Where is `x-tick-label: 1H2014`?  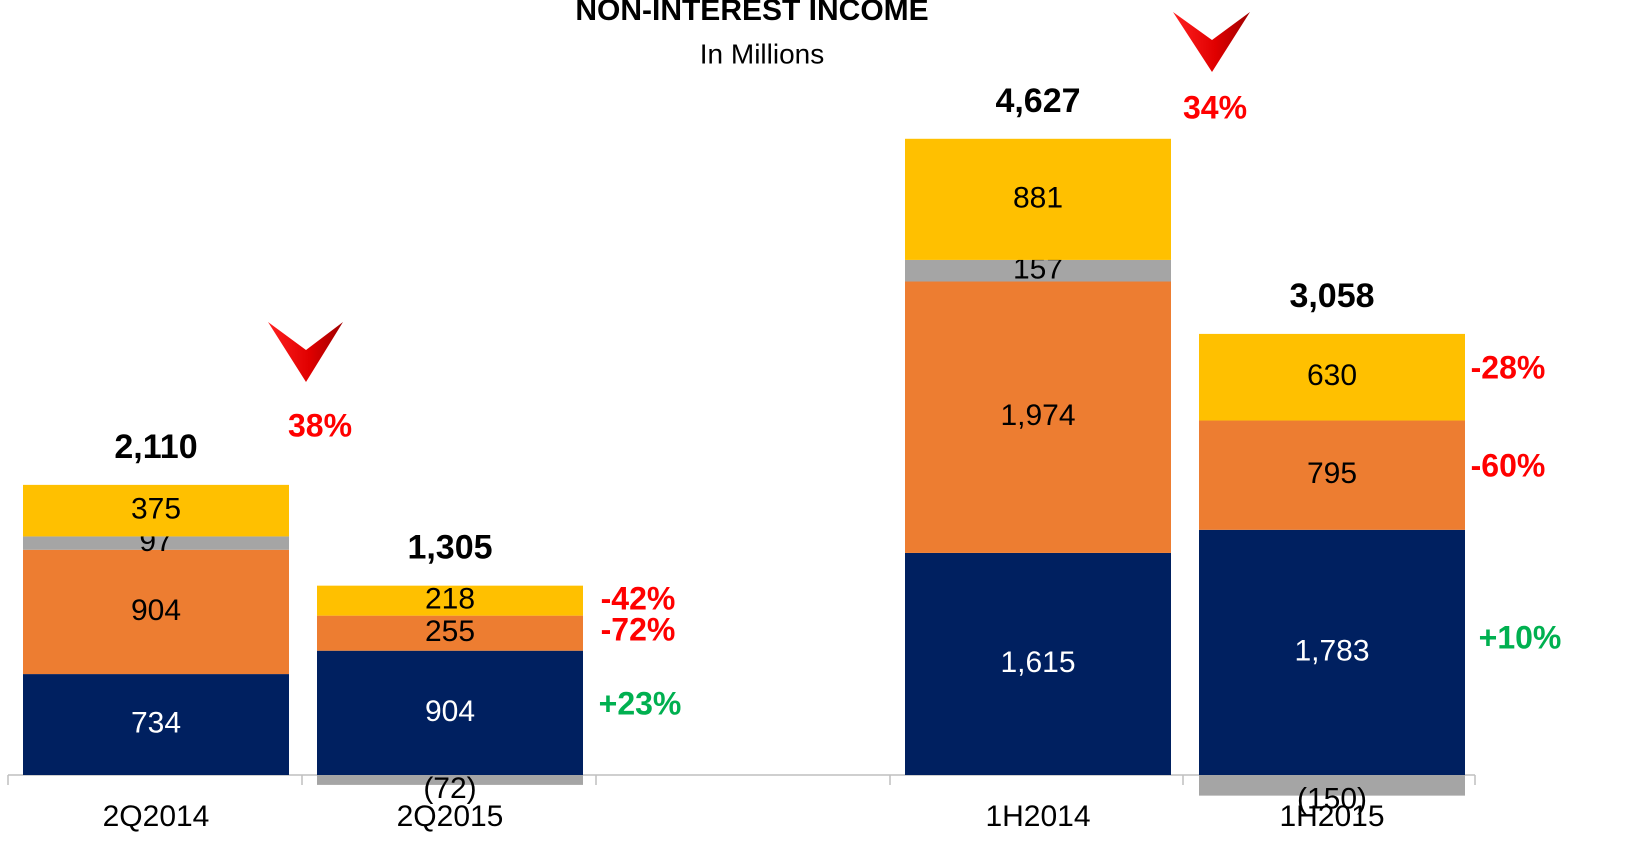
x-tick-label: 1H2014 is located at coordinates (1037, 816).